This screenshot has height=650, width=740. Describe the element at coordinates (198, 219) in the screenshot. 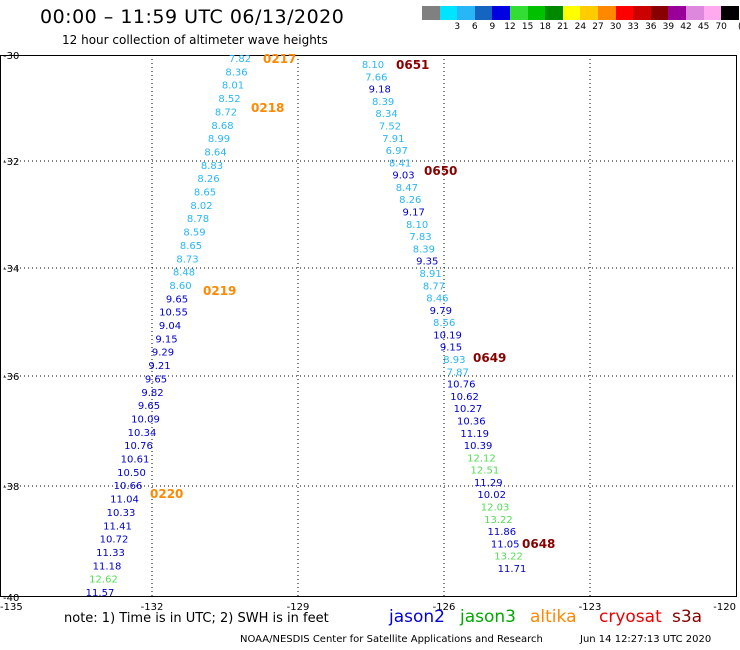

I see `wave-height-value: 8.78` at that location.